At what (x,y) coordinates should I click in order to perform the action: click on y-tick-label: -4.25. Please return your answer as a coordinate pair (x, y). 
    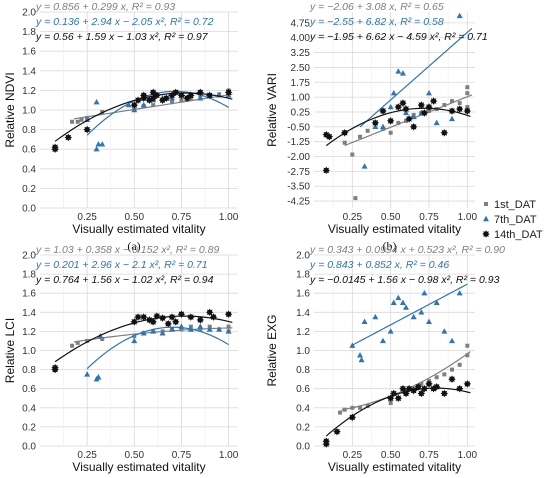
    Looking at the image, I should click on (298, 202).